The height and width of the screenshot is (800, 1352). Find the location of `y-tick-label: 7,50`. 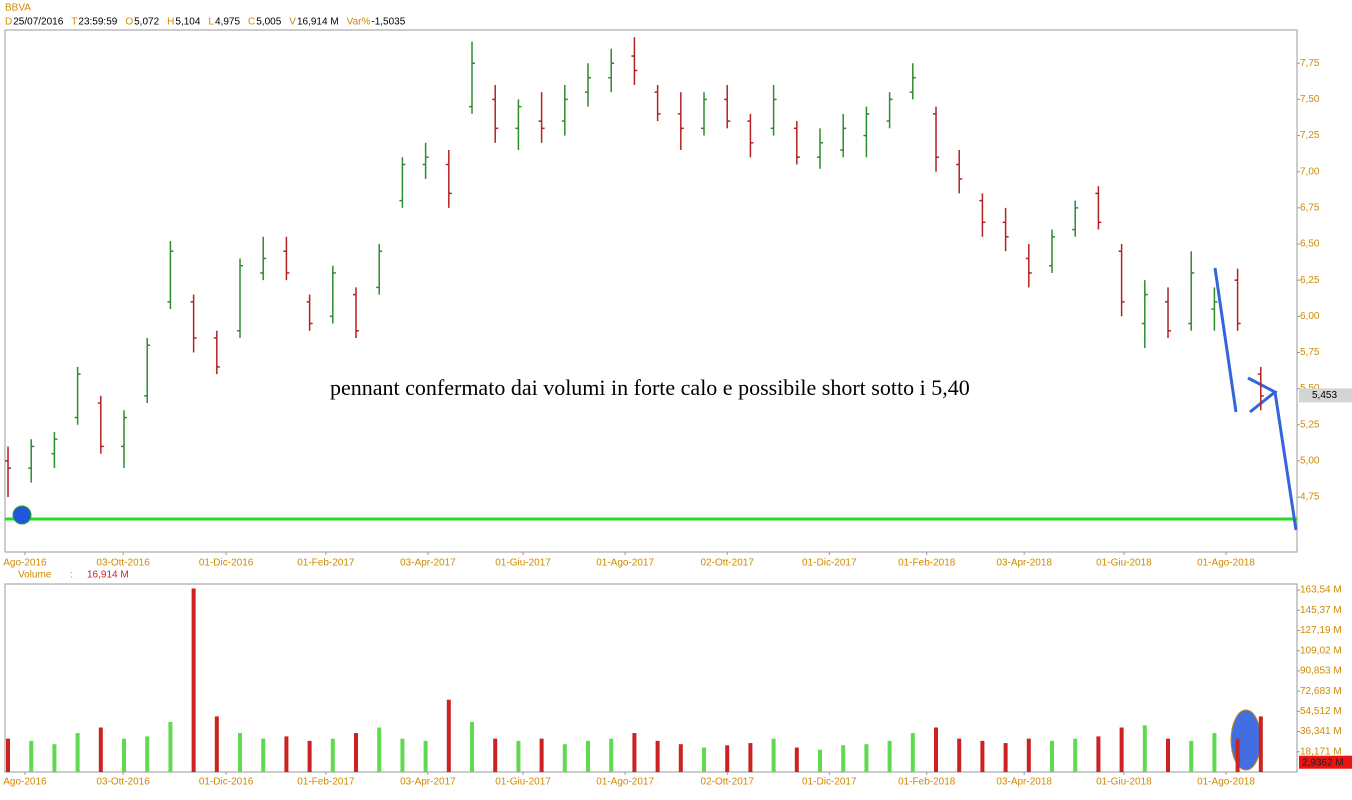

y-tick-label: 7,50 is located at coordinates (1310, 99).